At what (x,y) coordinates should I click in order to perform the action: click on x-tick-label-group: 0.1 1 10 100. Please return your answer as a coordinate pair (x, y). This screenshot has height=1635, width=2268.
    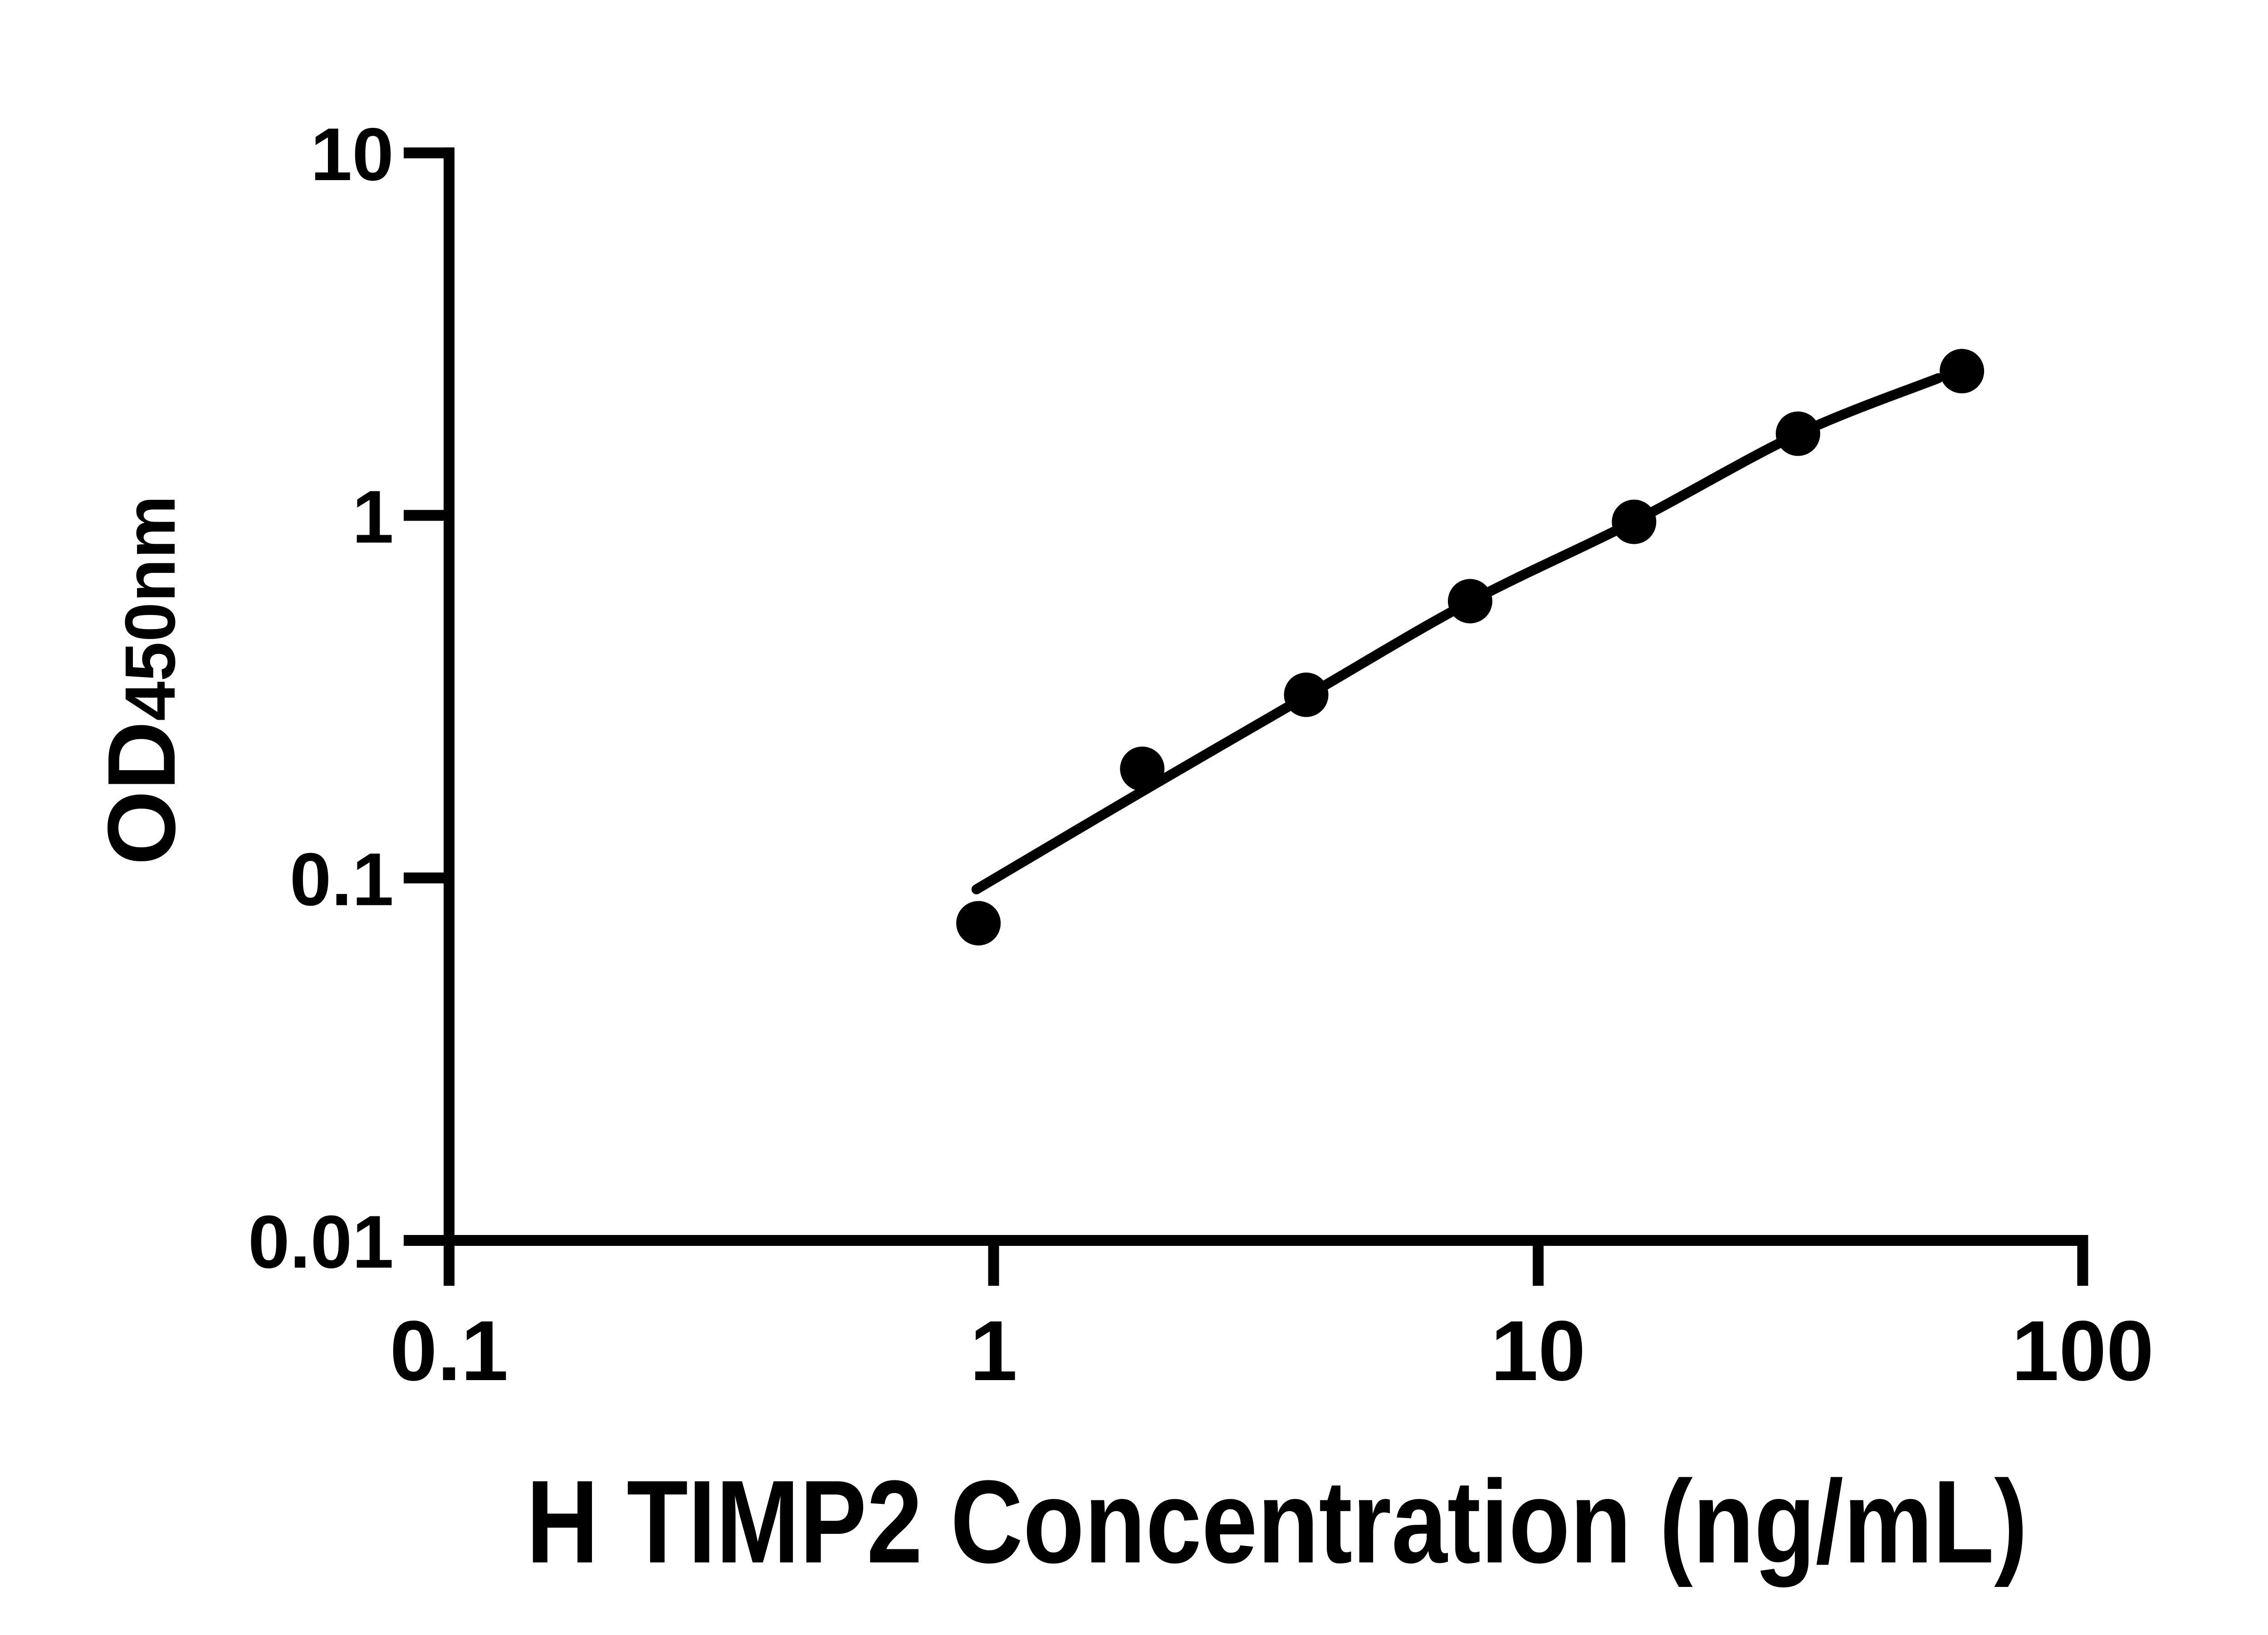
    Looking at the image, I should click on (1272, 1351).